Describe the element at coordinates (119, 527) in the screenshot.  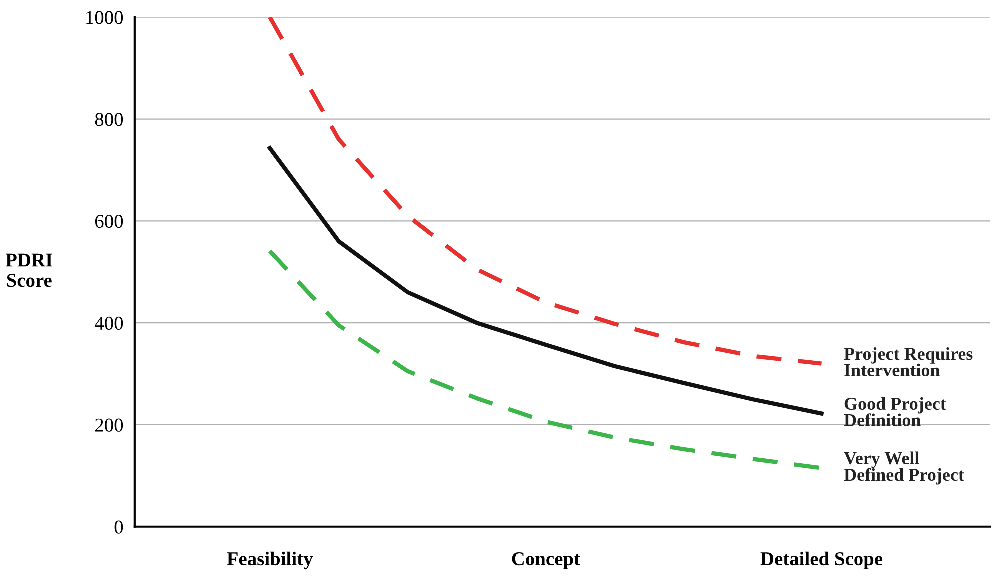
I see `y-tick-label: 0` at that location.